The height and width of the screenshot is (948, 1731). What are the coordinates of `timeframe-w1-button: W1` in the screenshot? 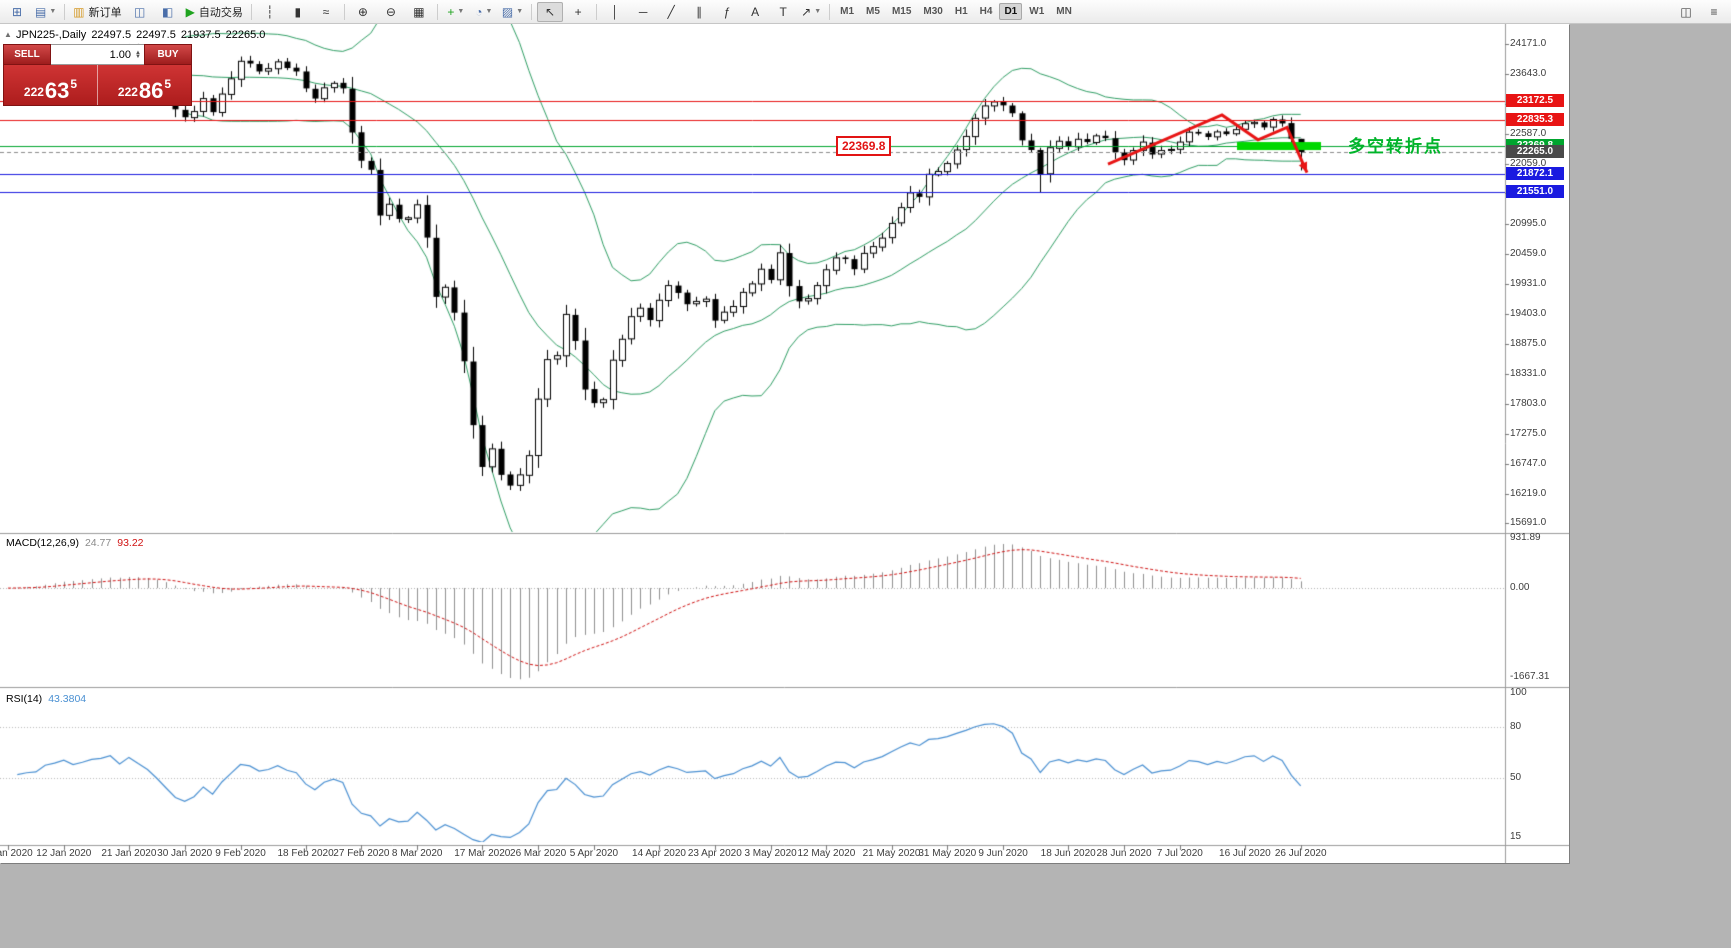 It's located at (1037, 11).